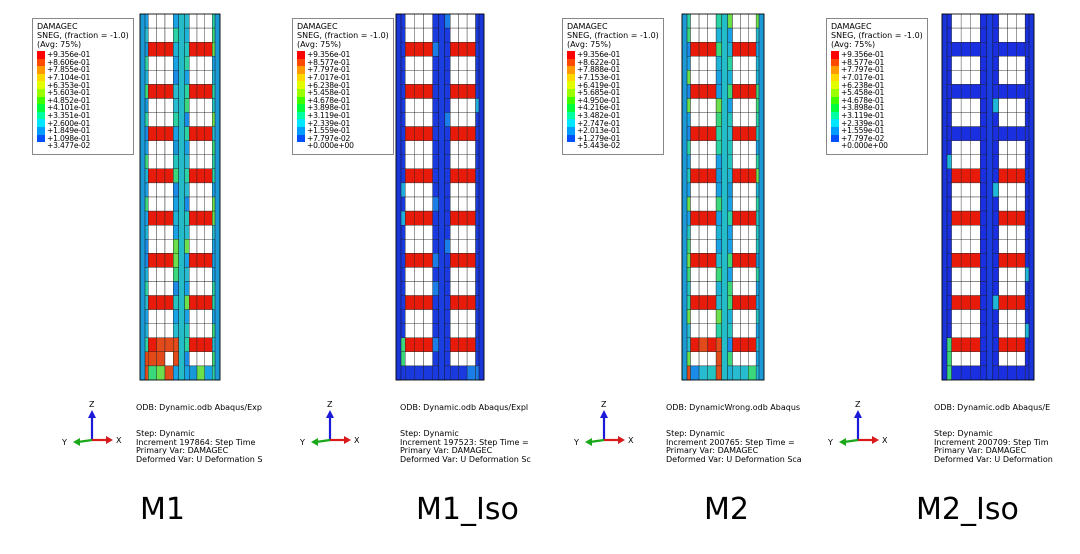  I want to click on legend-value: +7.888e-01, so click(599, 70).